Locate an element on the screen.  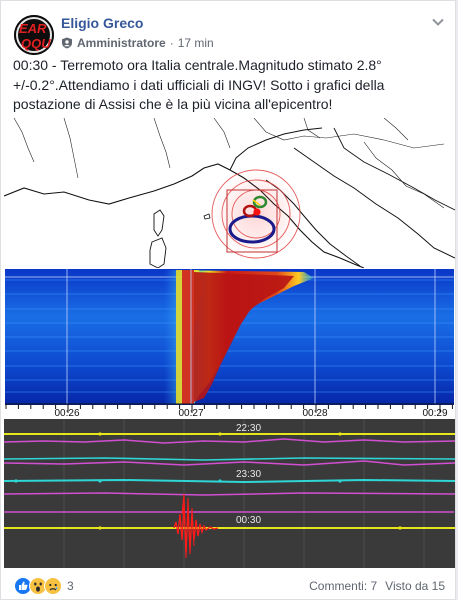
time-tick-label: 00:29 is located at coordinates (434, 413).